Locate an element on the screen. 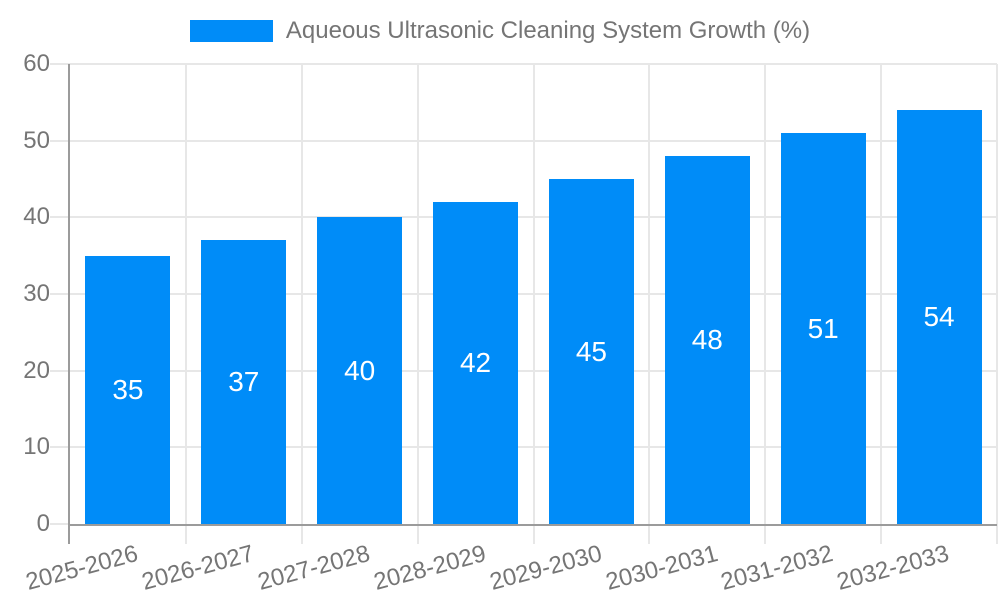 The height and width of the screenshot is (600, 1000). x-axis-tick-label-text: 2025-2026 is located at coordinates (82, 568).